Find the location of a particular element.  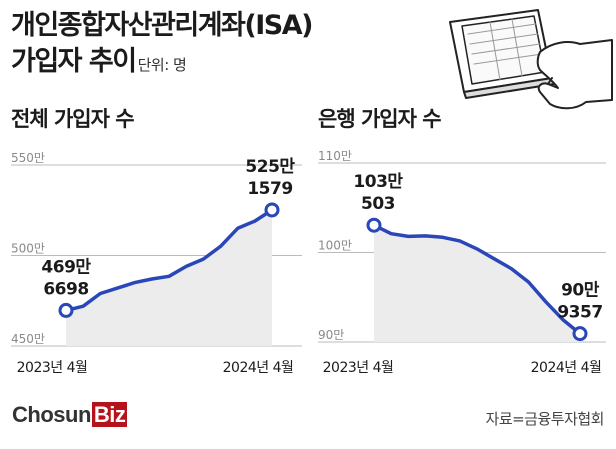

y-tick-label: 110만 is located at coordinates (335, 156).